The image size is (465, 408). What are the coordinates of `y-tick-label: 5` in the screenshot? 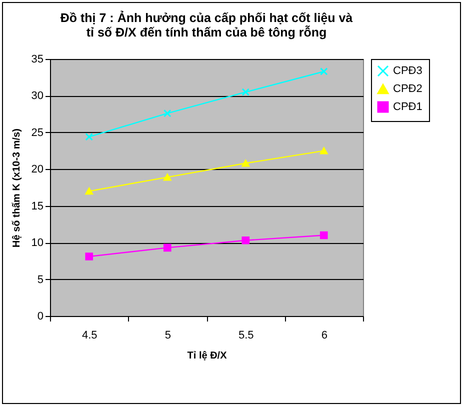 It's located at (40, 280).